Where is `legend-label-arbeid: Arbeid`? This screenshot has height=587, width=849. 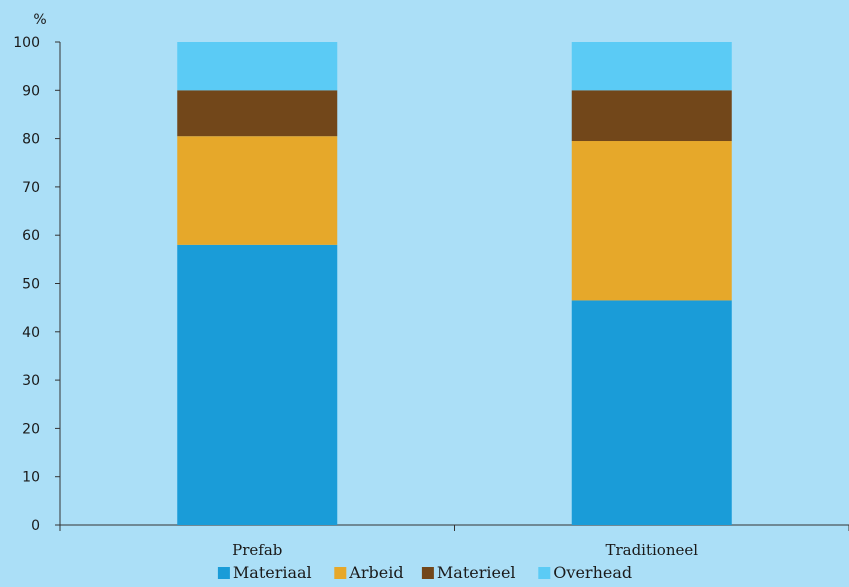
legend-label-arbeid: Arbeid is located at coordinates (375, 572).